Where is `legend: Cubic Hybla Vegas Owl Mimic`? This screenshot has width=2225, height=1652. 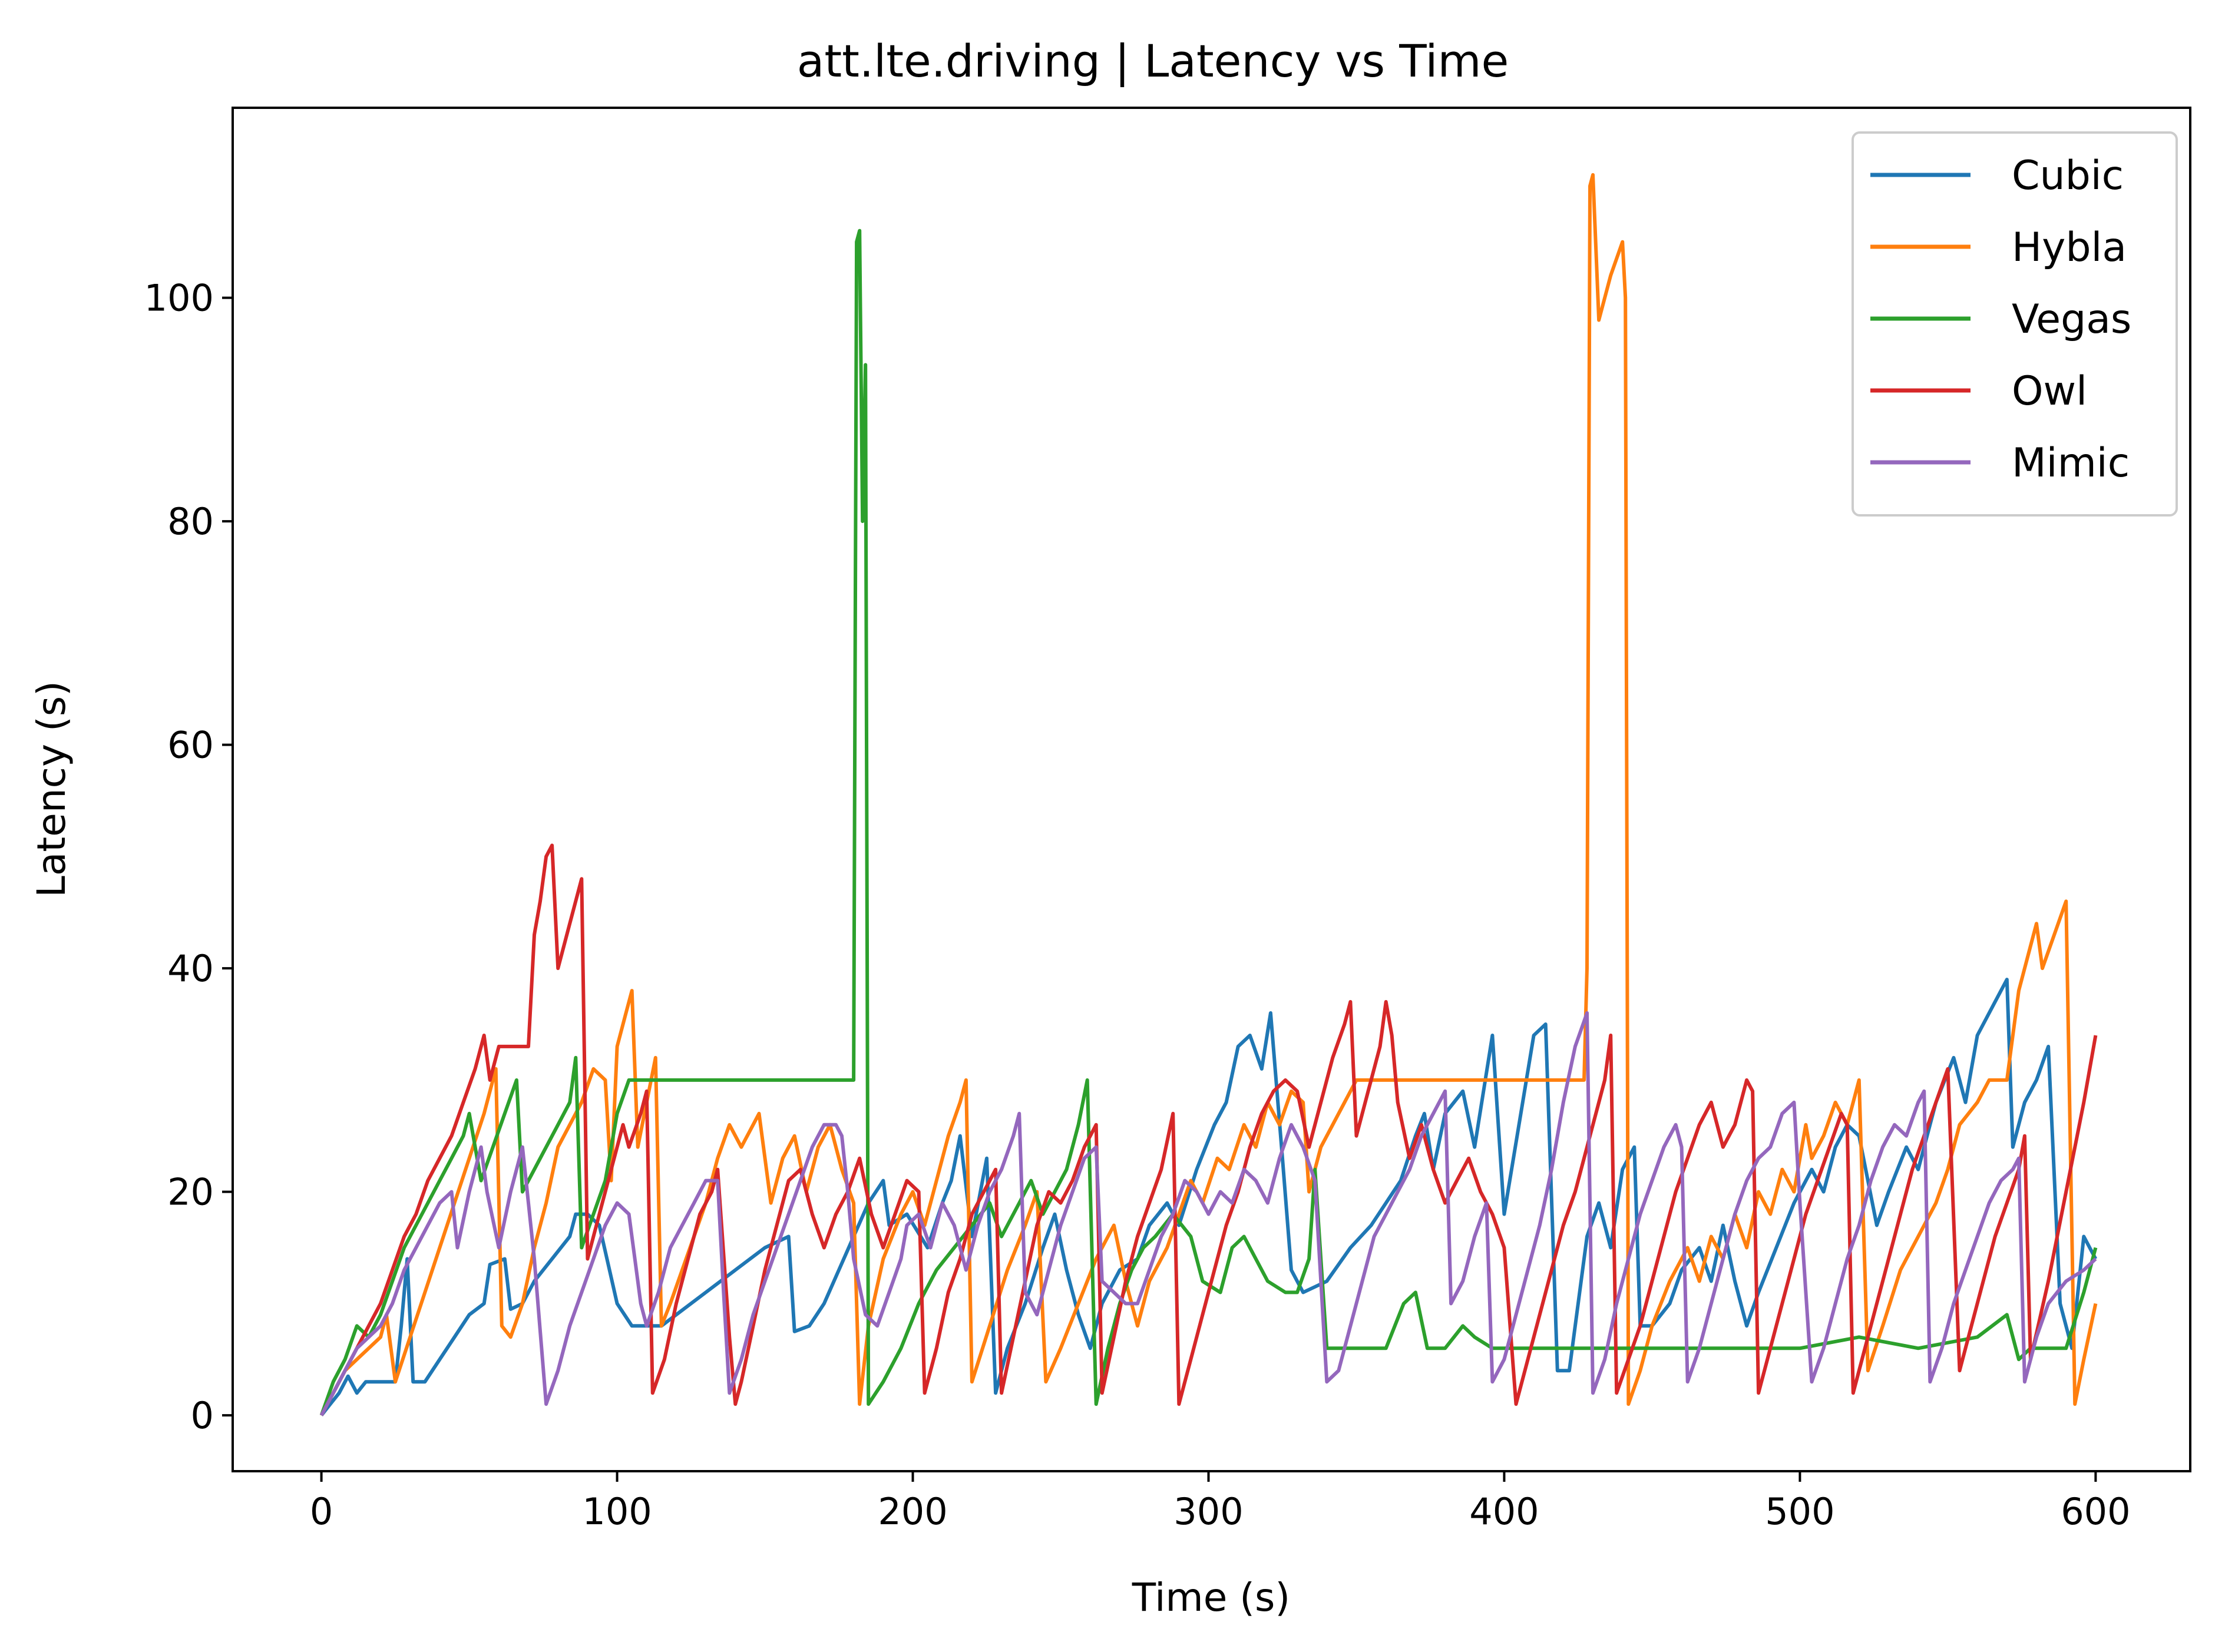
legend: Cubic Hybla Vegas Owl Mimic is located at coordinates (2015, 324).